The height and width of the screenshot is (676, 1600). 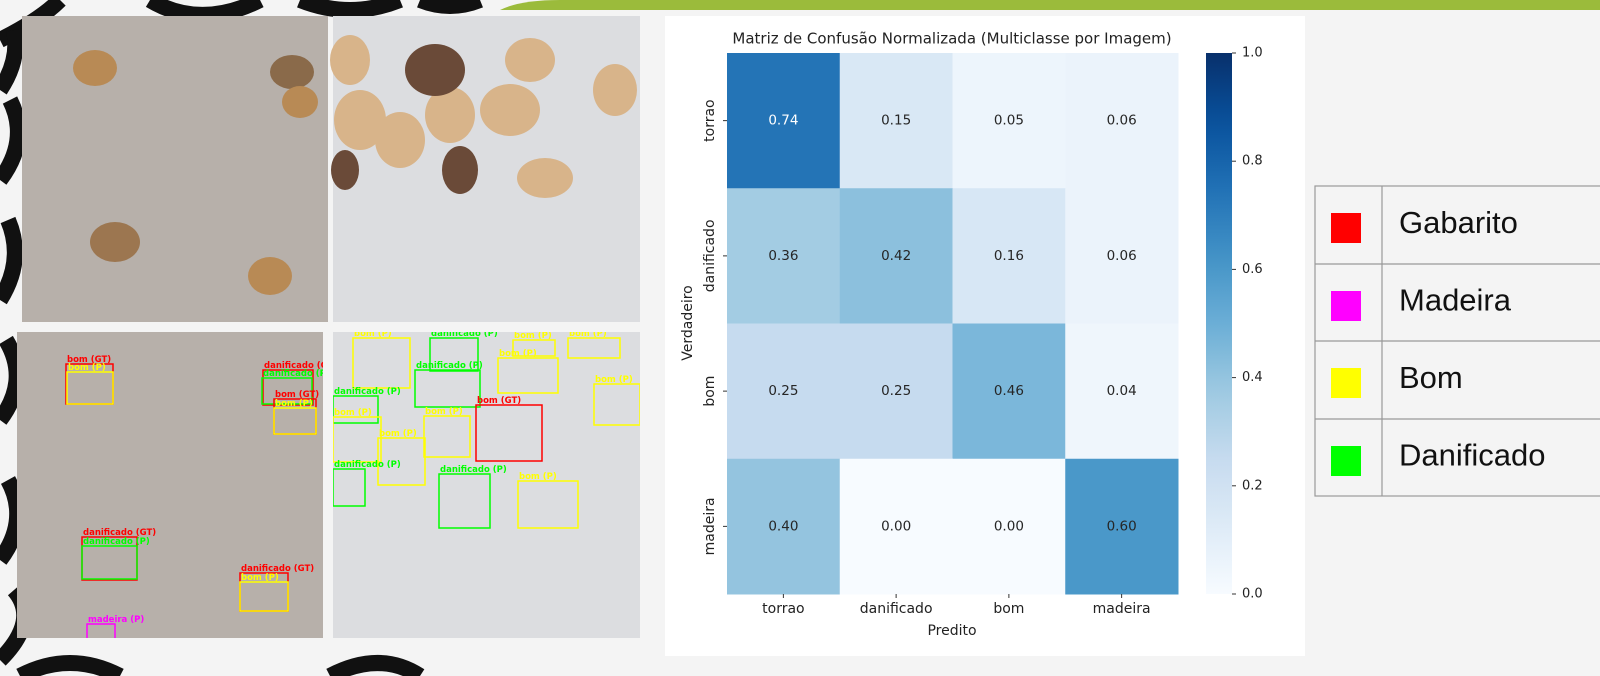 I want to click on colorbar-tick-label: 0.0, so click(x=1252, y=594).